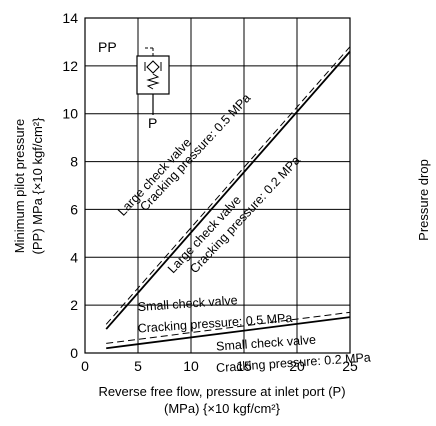 The height and width of the screenshot is (426, 436). I want to click on x-tick-label: 10, so click(191, 366).